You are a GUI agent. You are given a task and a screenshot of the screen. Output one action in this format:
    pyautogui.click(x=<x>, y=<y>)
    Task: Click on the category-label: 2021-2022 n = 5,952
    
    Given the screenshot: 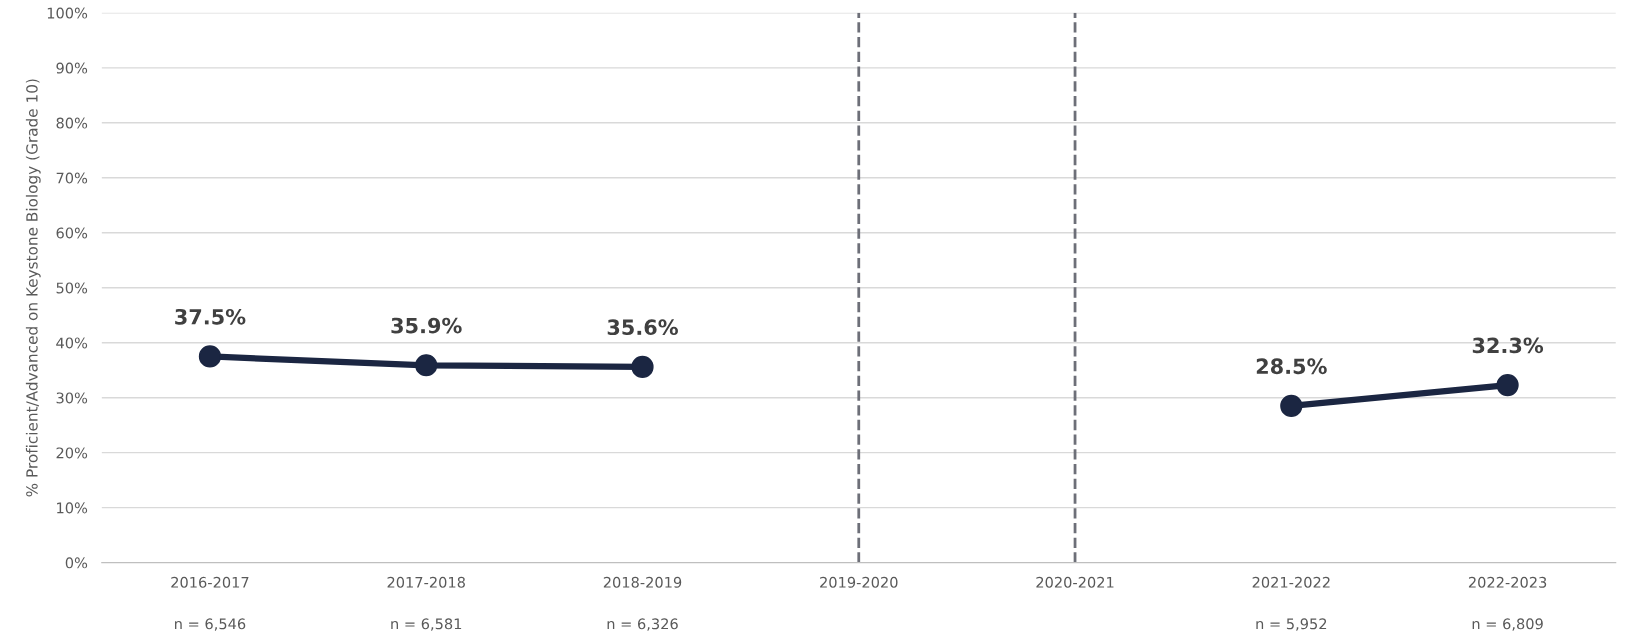 What is the action you would take?
    pyautogui.click(x=1291, y=603)
    